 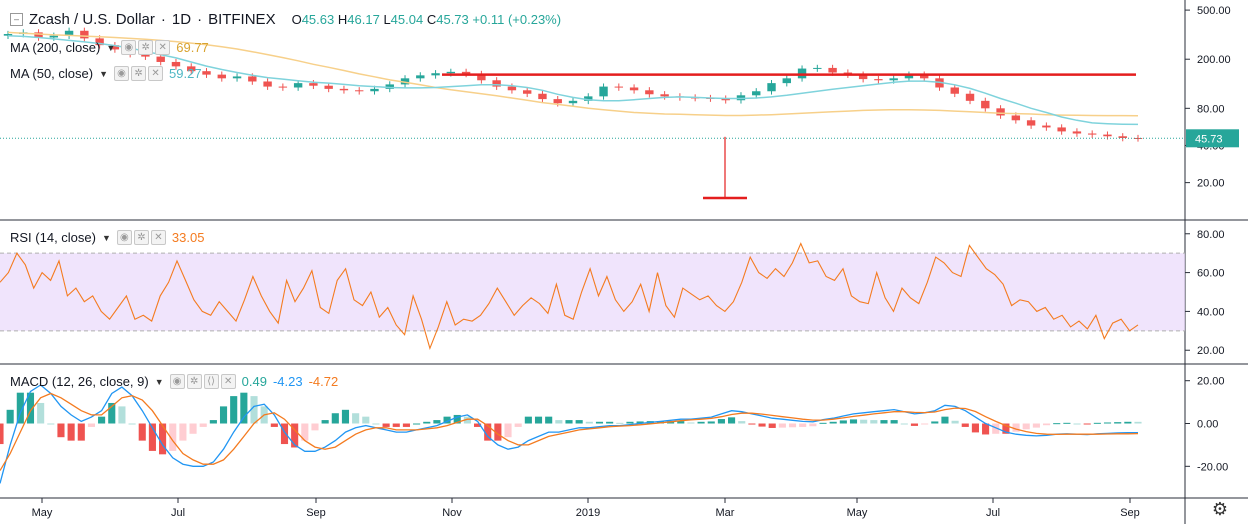 What do you see at coordinates (178, 513) in the screenshot?
I see `x-tick-label: Jul` at bounding box center [178, 513].